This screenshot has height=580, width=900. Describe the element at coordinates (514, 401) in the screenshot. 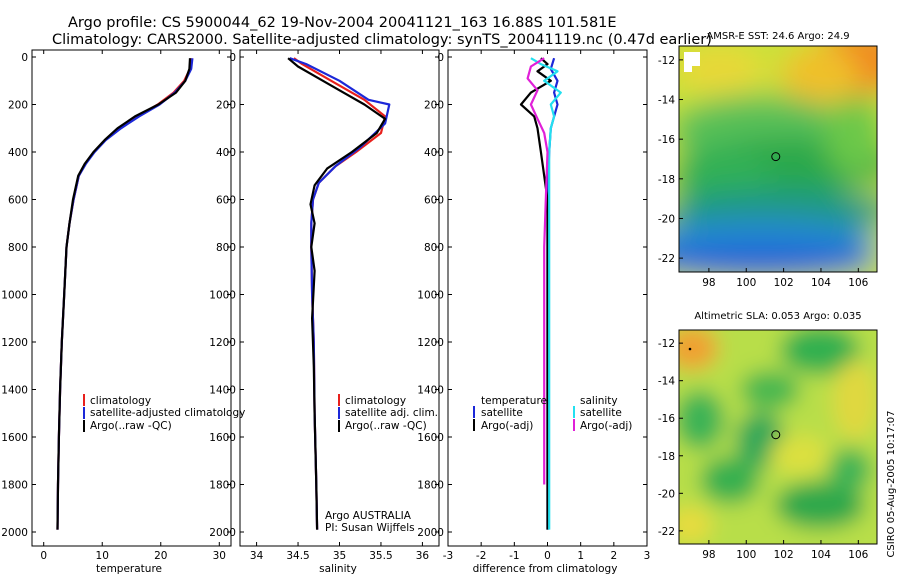

I see `legend-title-temperature: temperature` at that location.